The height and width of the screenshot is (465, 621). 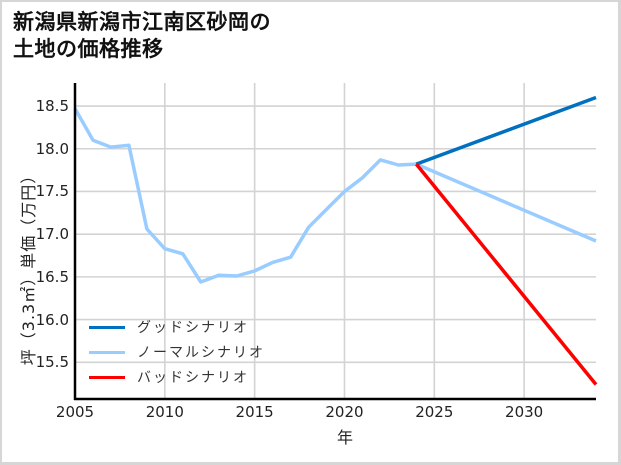 What do you see at coordinates (164, 412) in the screenshot?
I see `x-tick-label: 2010` at bounding box center [164, 412].